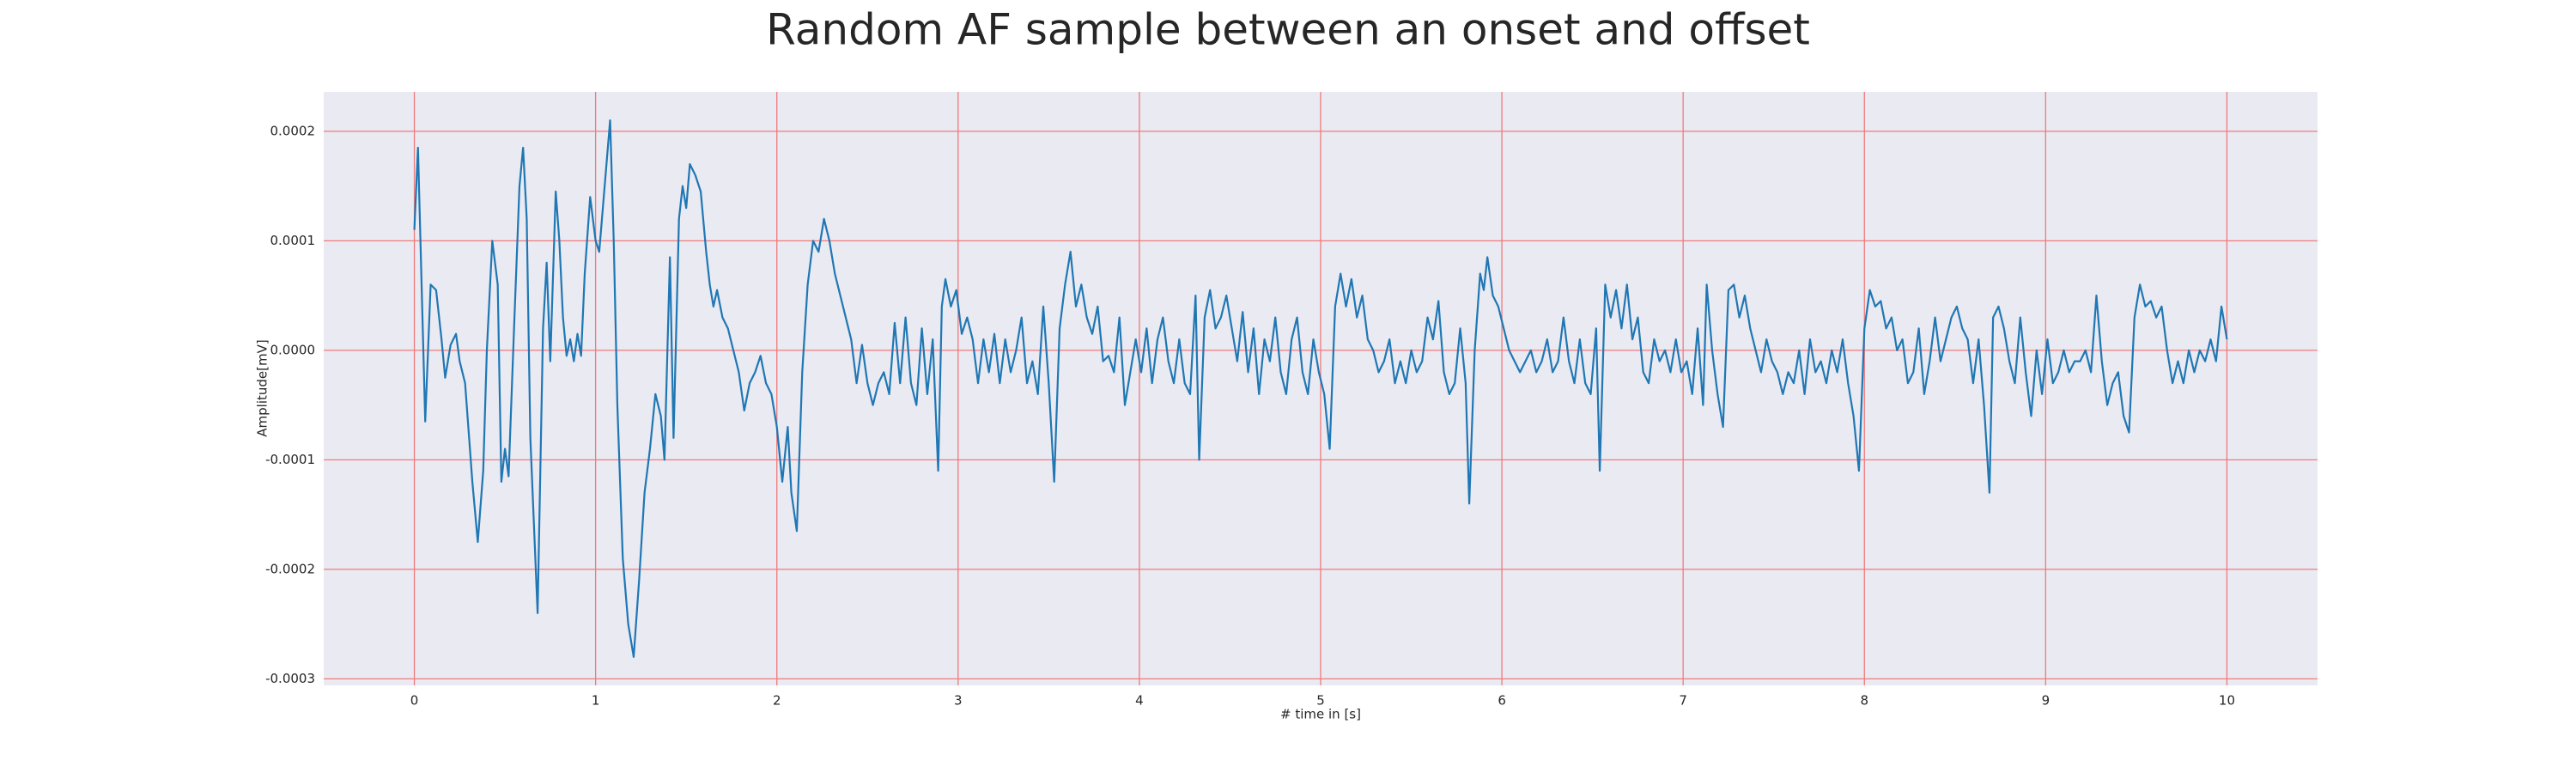 This screenshot has height=773, width=2576. What do you see at coordinates (2227, 701) in the screenshot?
I see `x-tick-label: 10` at bounding box center [2227, 701].